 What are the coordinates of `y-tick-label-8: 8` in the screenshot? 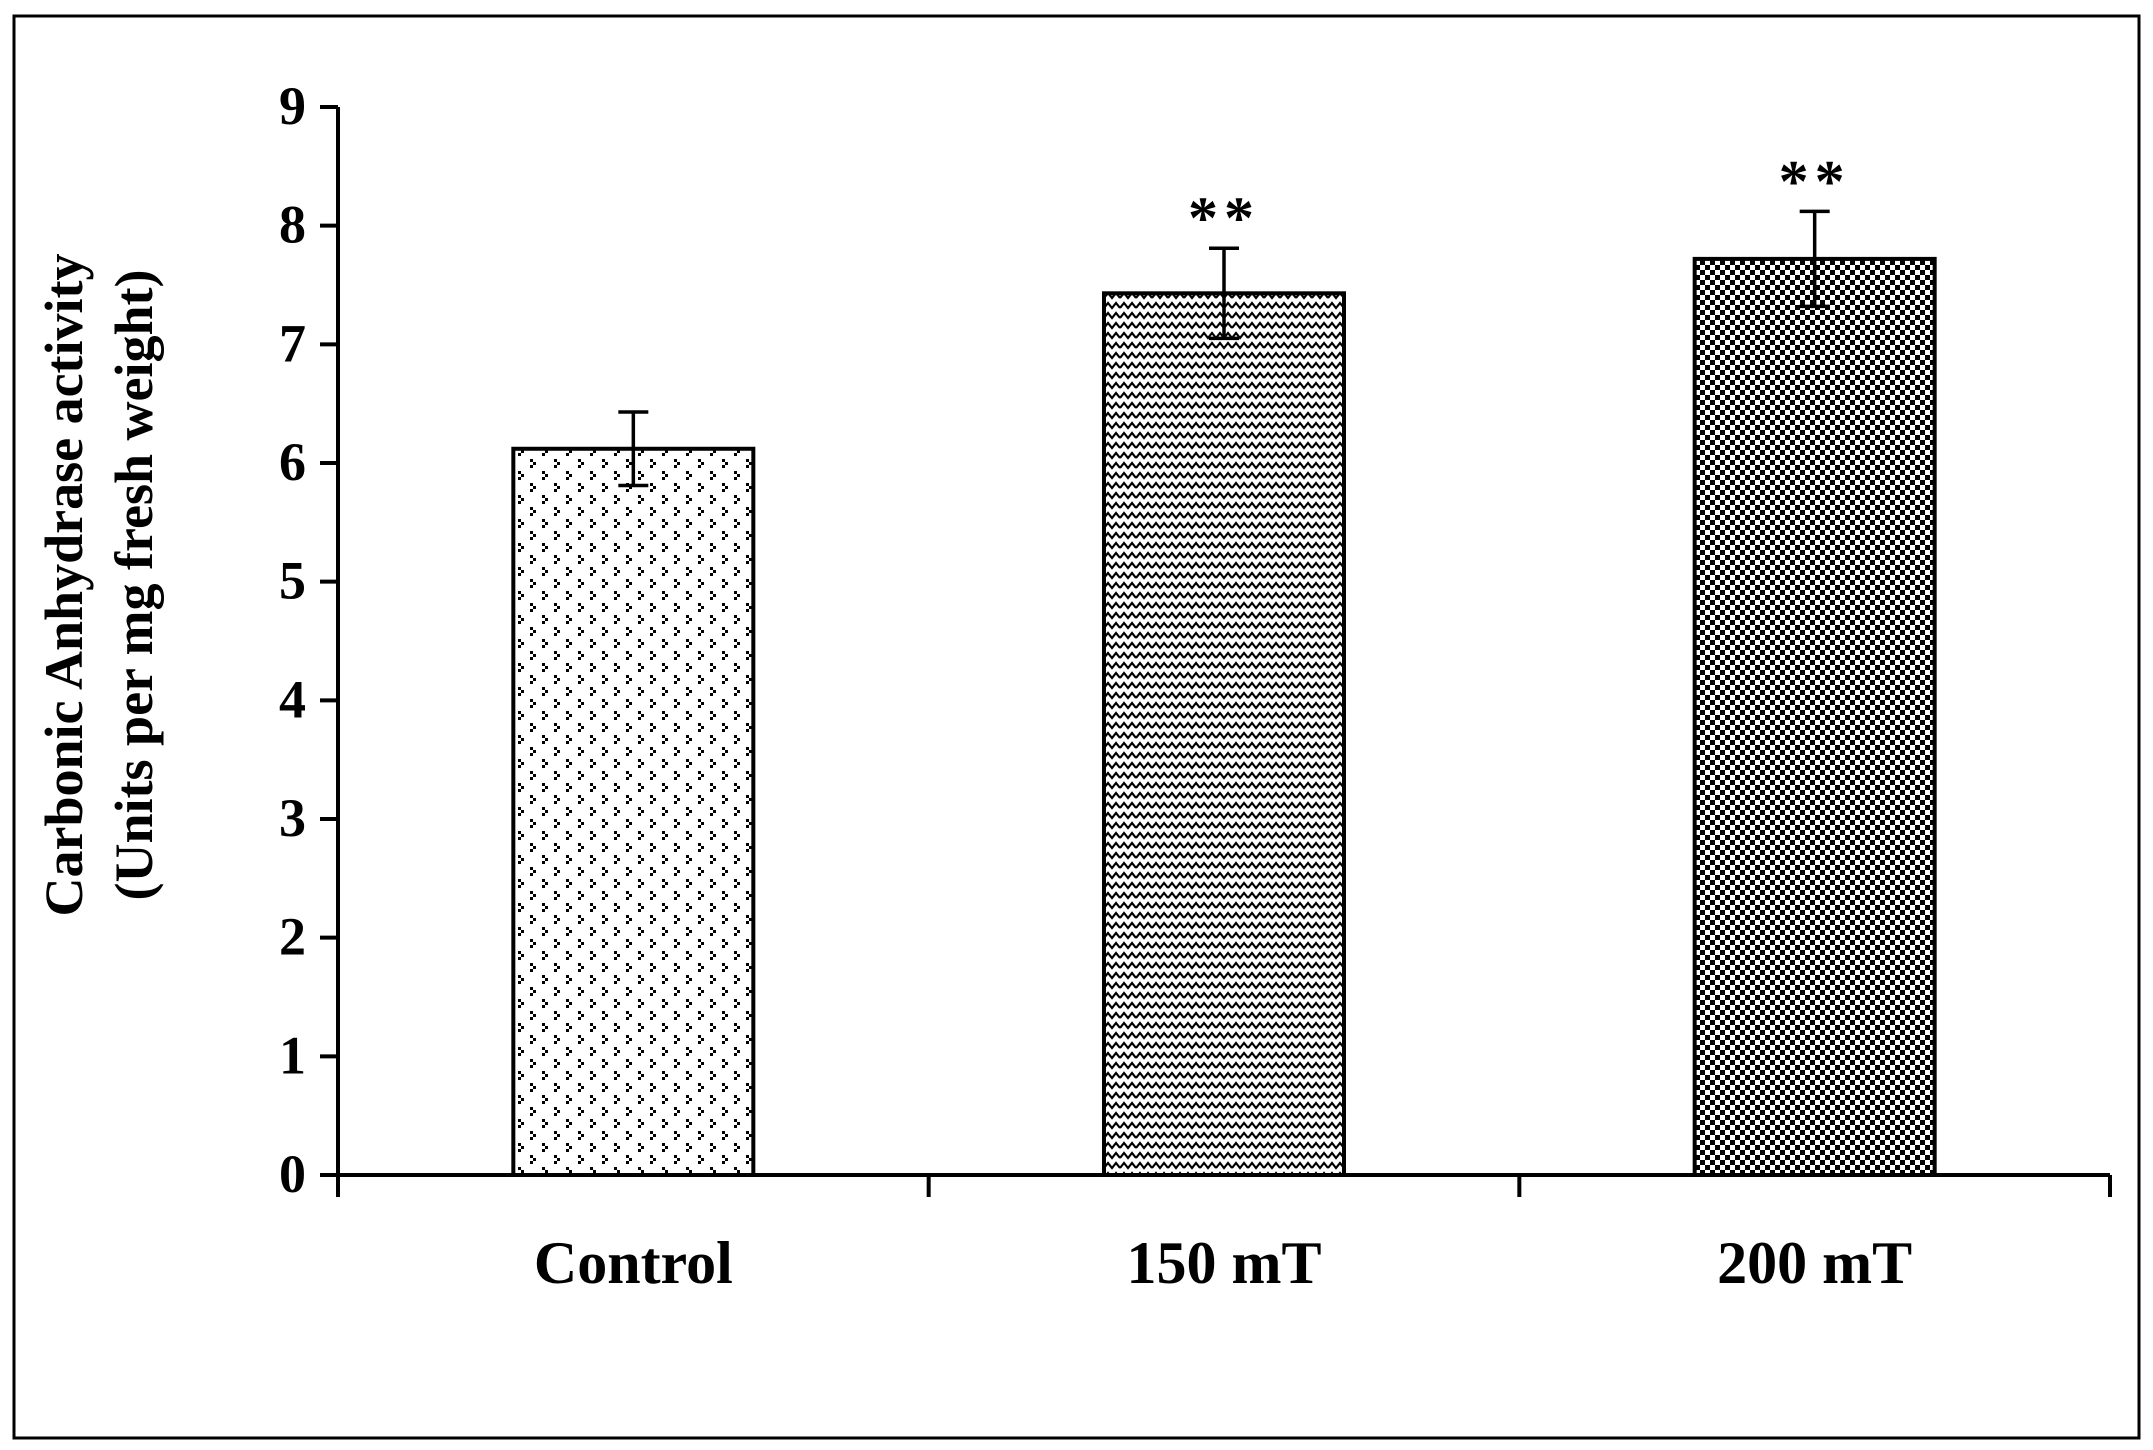 It's located at (292, 225).